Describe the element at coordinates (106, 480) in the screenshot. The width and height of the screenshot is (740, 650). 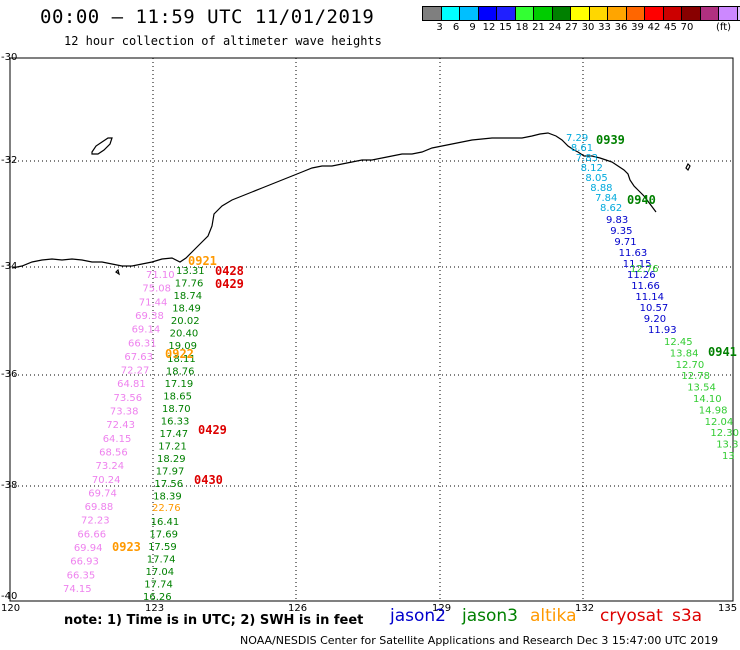
I see `wave-height-value: 70.24` at that location.